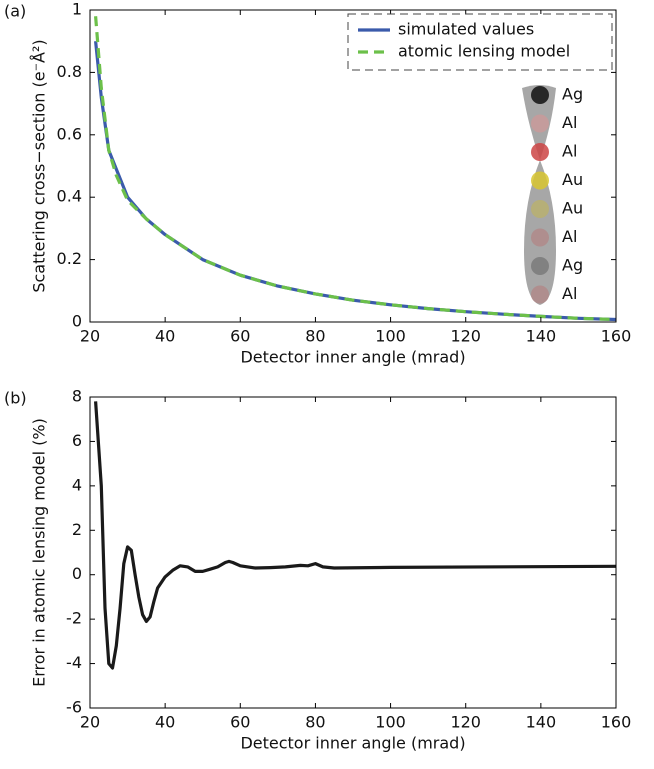 Image resolution: width=654 pixels, height=769 pixels. What do you see at coordinates (39, 552) in the screenshot?
I see `y-axis-label: Error in atomic lensing model (%)` at bounding box center [39, 552].